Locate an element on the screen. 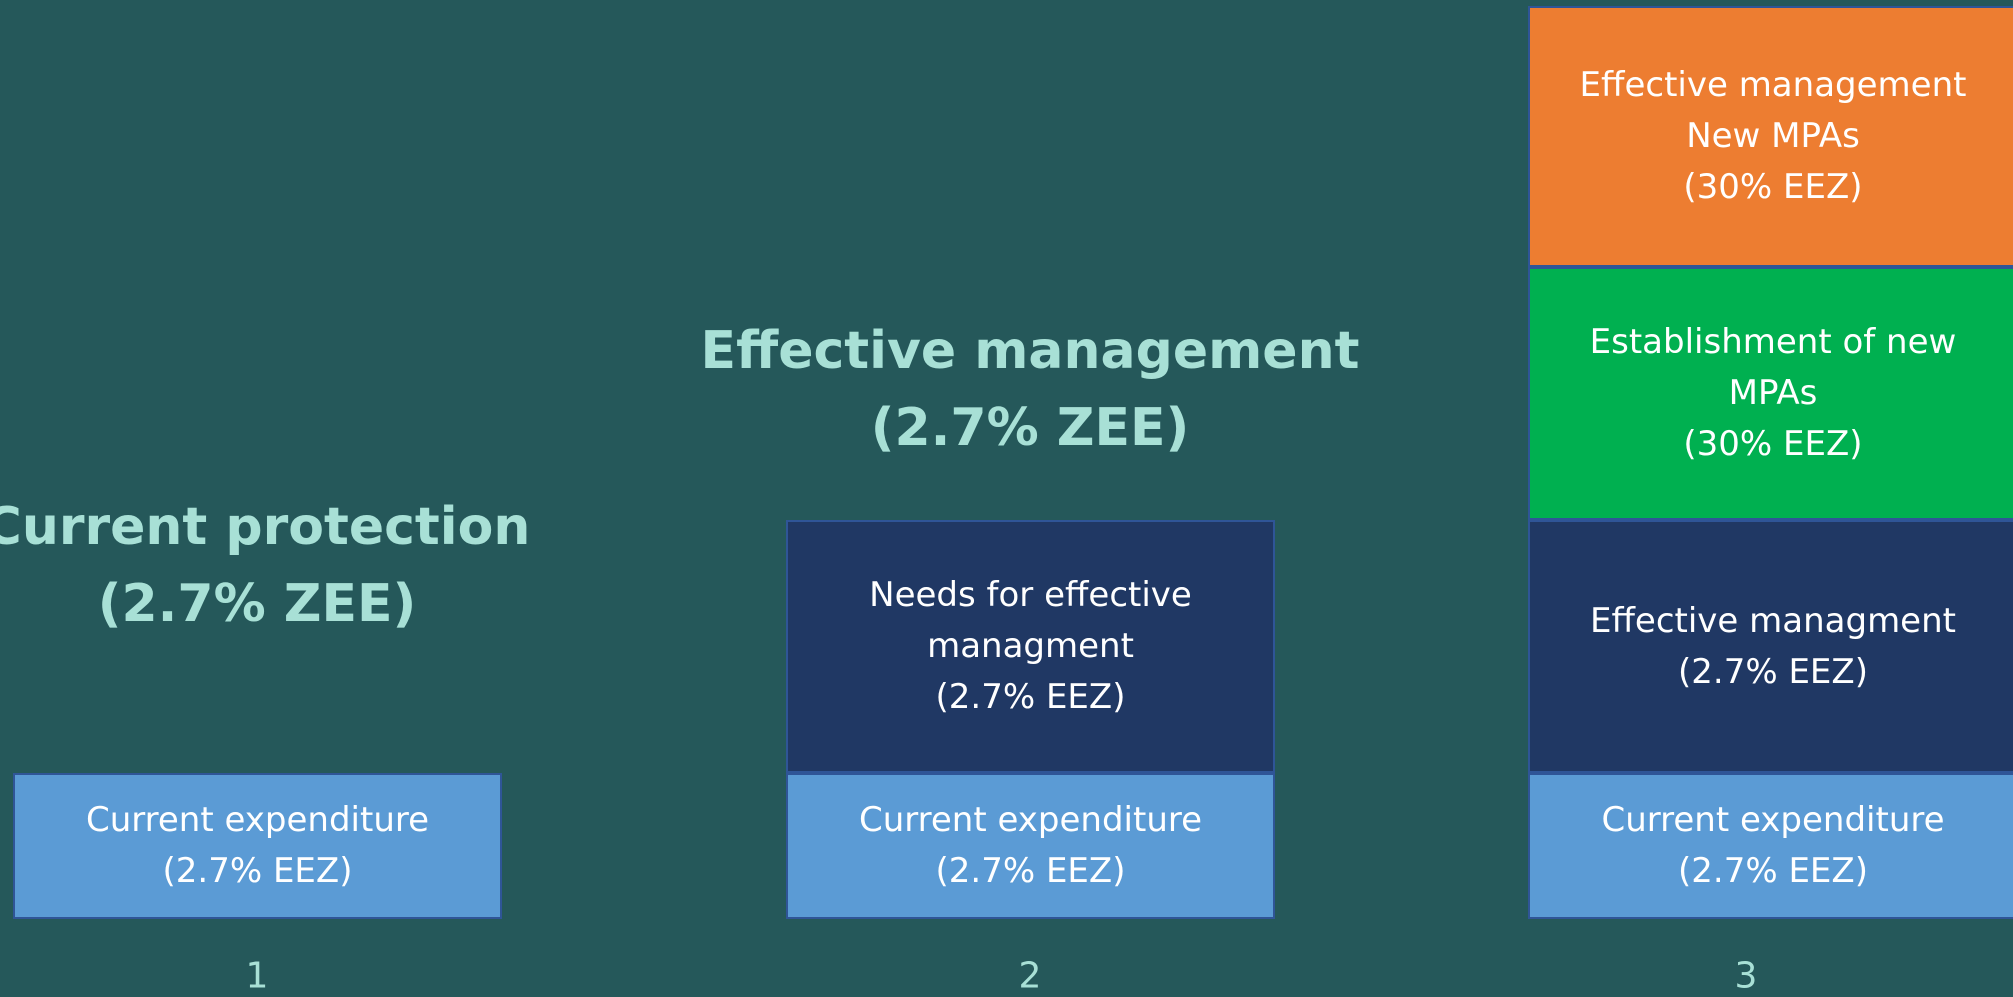  text-line: Current protection is located at coordinates (265, 527).